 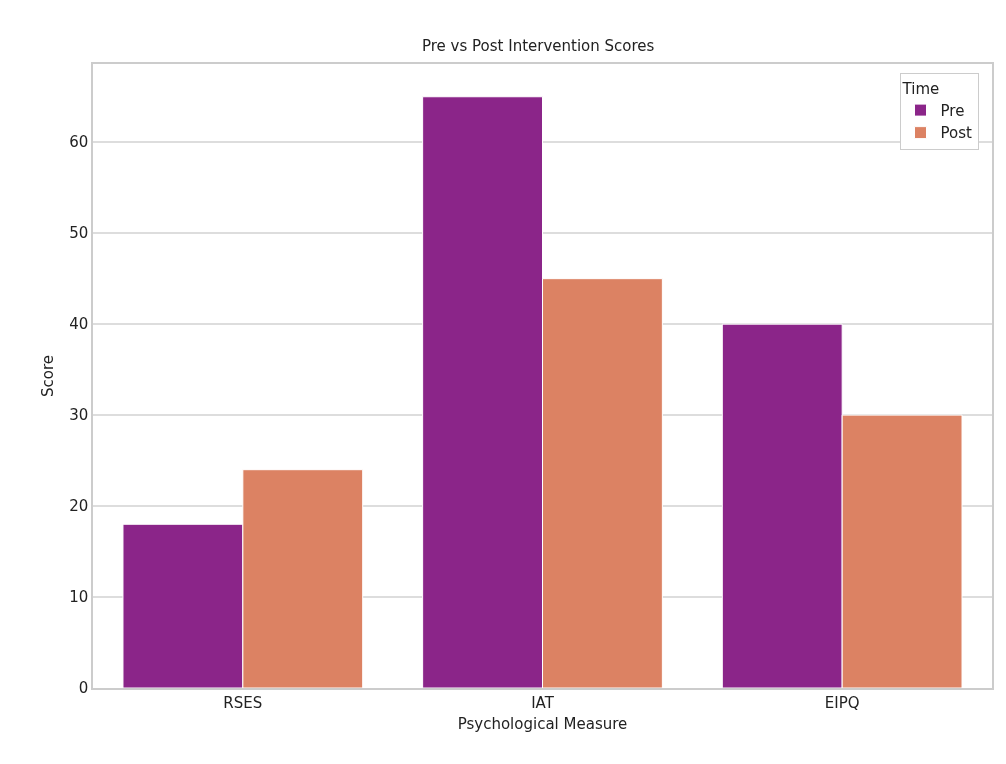 What do you see at coordinates (542, 724) in the screenshot?
I see `x-axis-title: Psychological Measure` at bounding box center [542, 724].